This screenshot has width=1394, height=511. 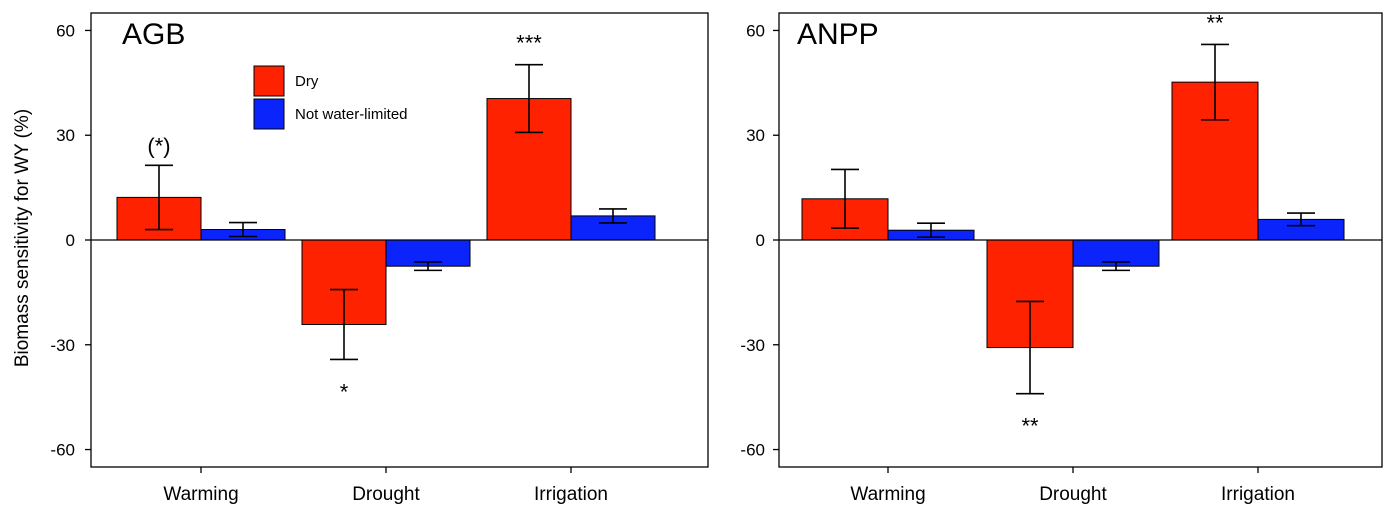 I want to click on legend-swatch-dry, so click(x=269, y=81).